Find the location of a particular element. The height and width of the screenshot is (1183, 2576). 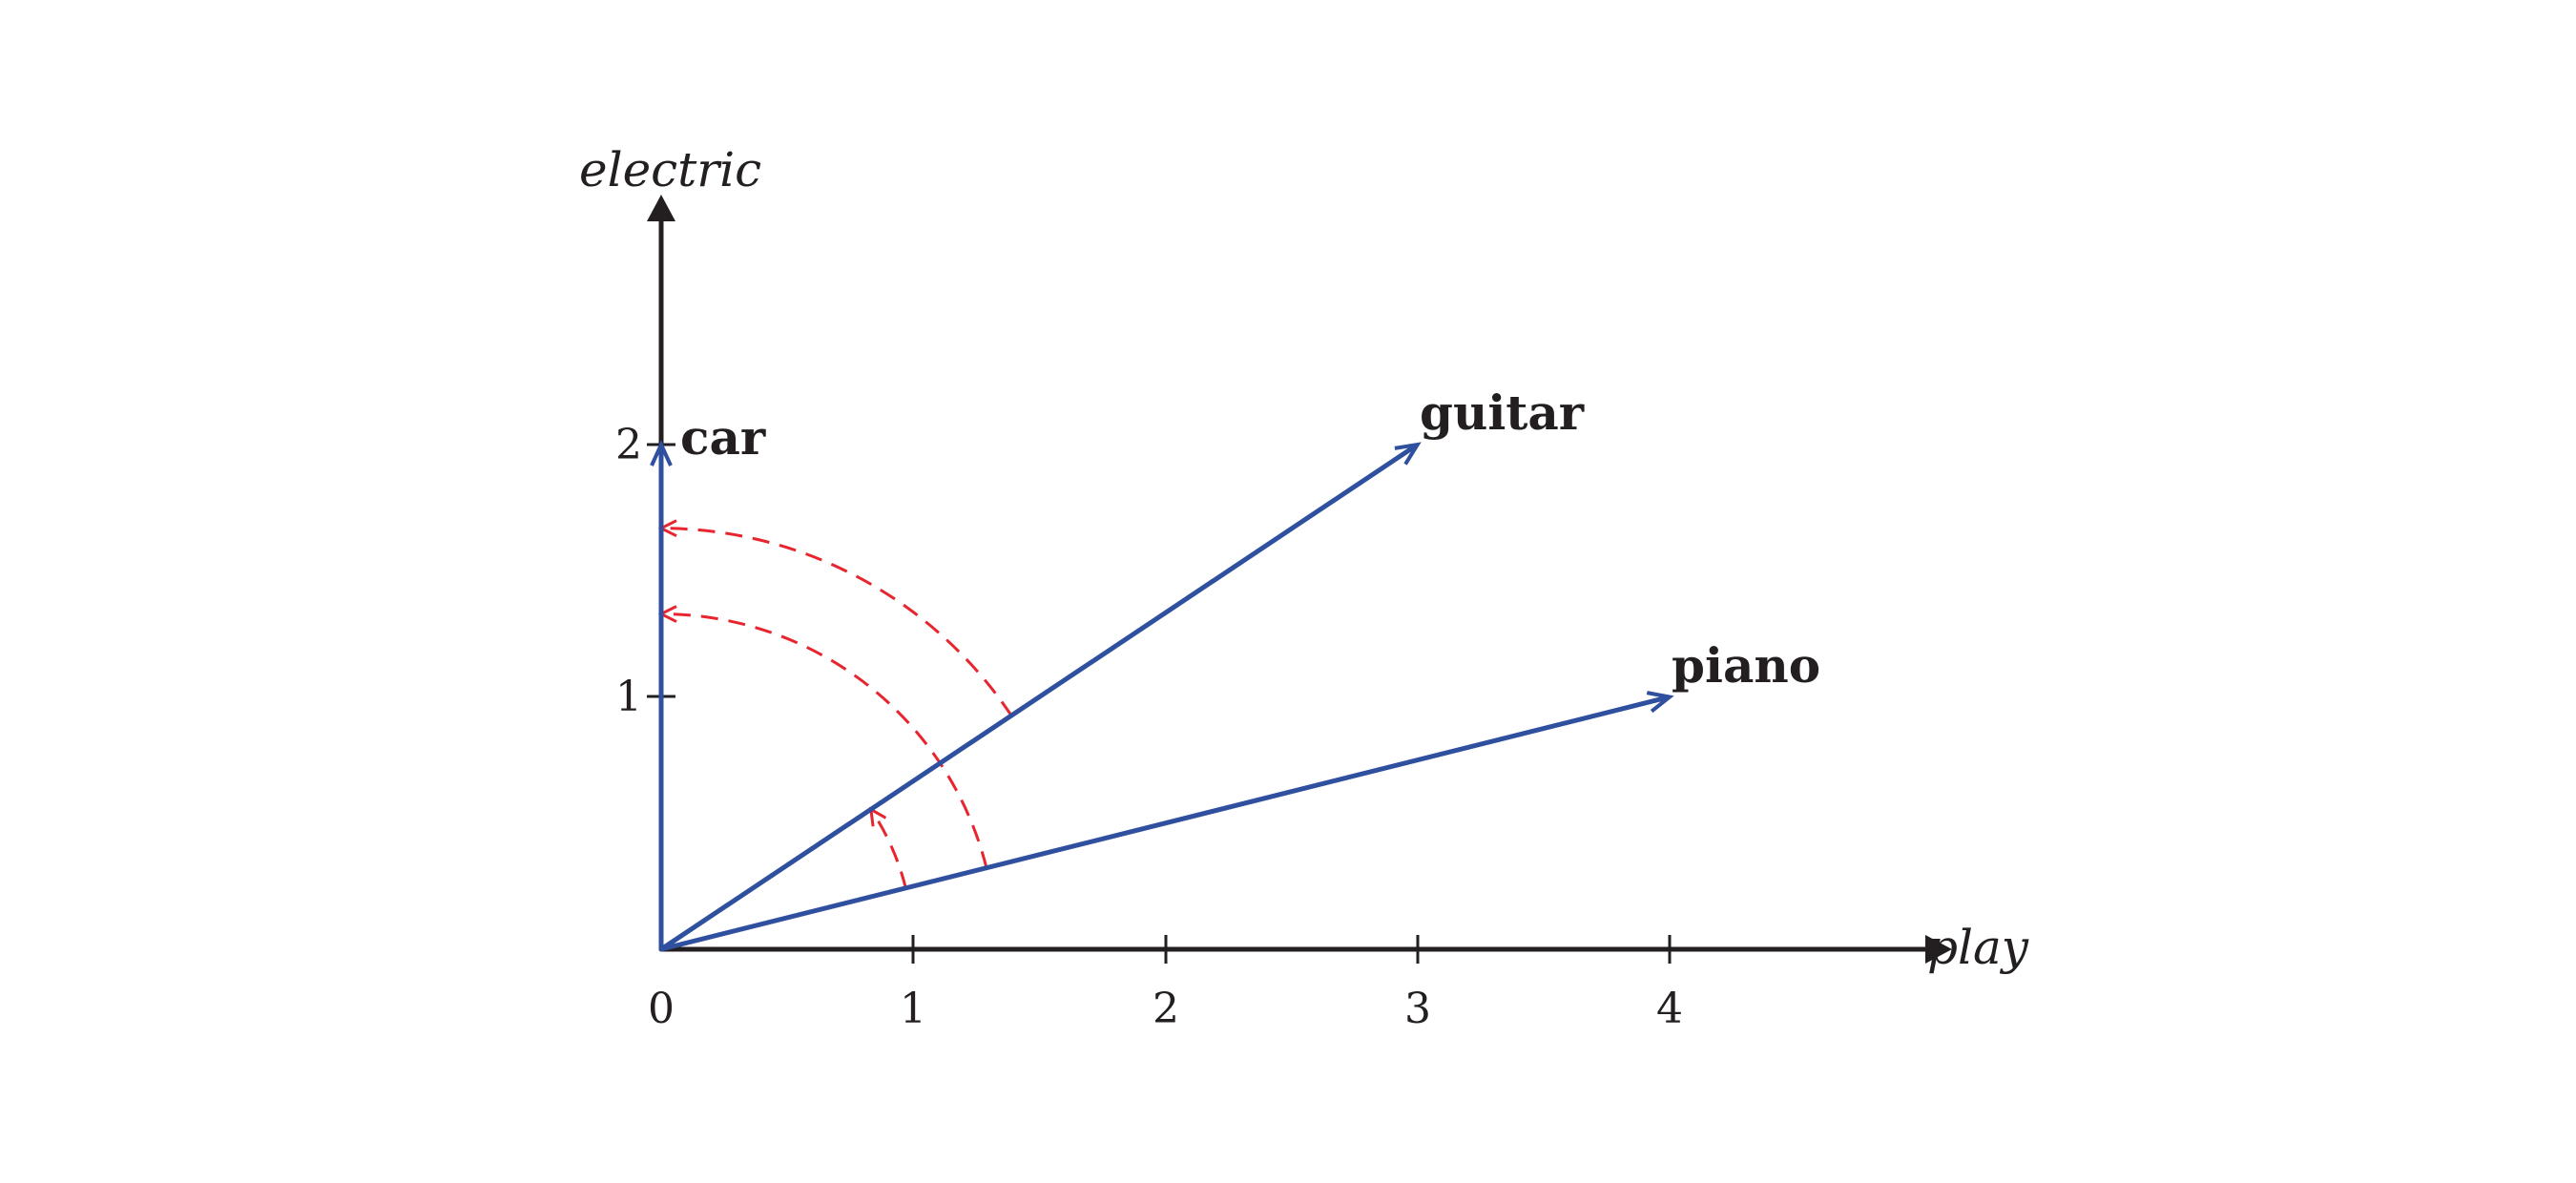

vector-labels: car guitar piano is located at coordinates (1250, 539).